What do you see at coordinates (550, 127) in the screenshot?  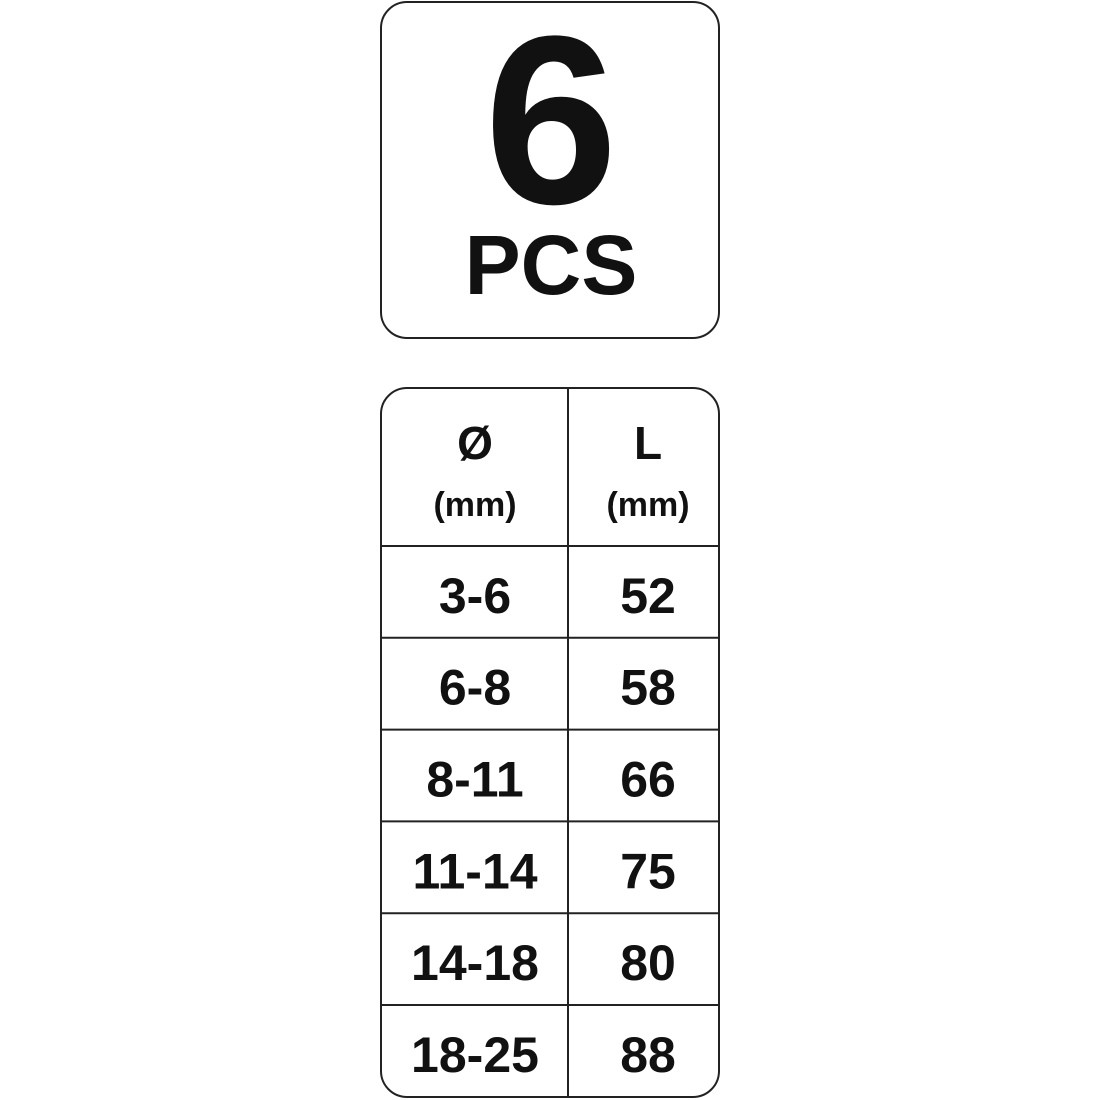 I see `badge-count: 6` at bounding box center [550, 127].